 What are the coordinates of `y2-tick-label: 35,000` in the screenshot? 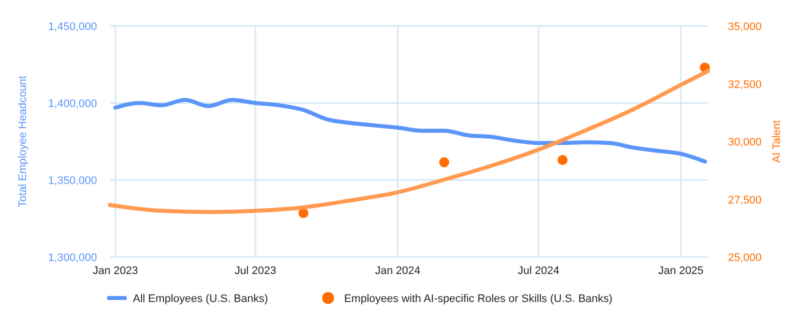 It's located at (745, 27).